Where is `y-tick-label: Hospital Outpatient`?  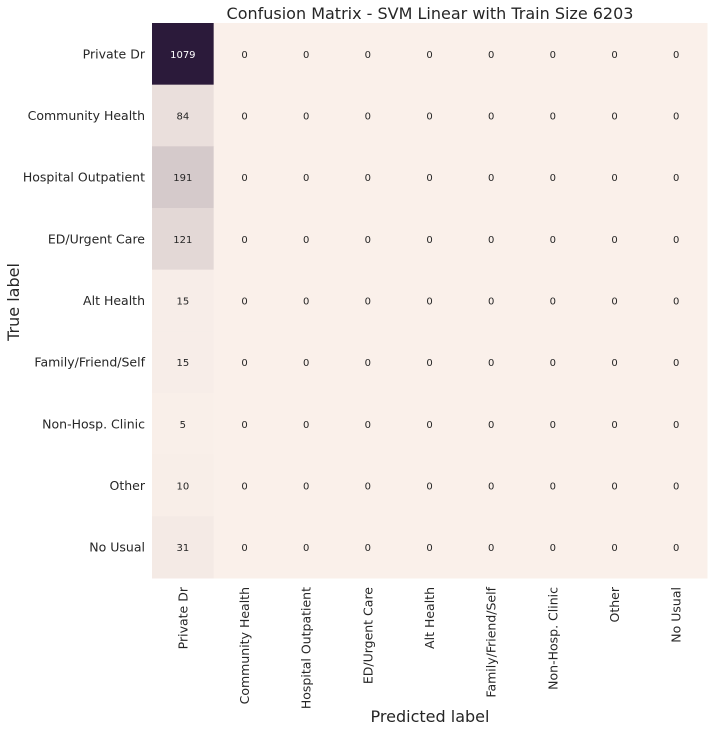 y-tick-label: Hospital Outpatient is located at coordinates (84, 177).